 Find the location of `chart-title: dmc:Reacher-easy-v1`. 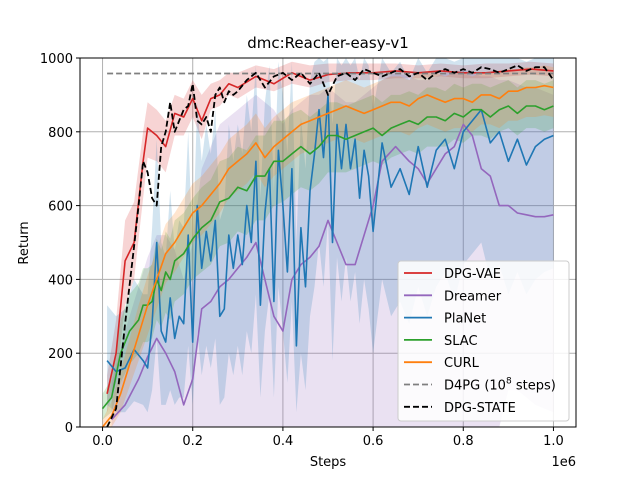

chart-title: dmc:Reacher-easy-v1 is located at coordinates (327, 43).